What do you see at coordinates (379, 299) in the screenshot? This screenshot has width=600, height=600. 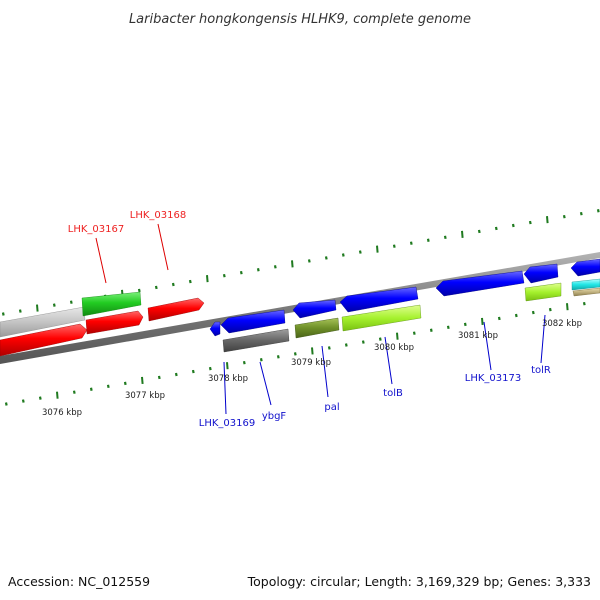 I see `gene-arrow-tolB` at bounding box center [379, 299].